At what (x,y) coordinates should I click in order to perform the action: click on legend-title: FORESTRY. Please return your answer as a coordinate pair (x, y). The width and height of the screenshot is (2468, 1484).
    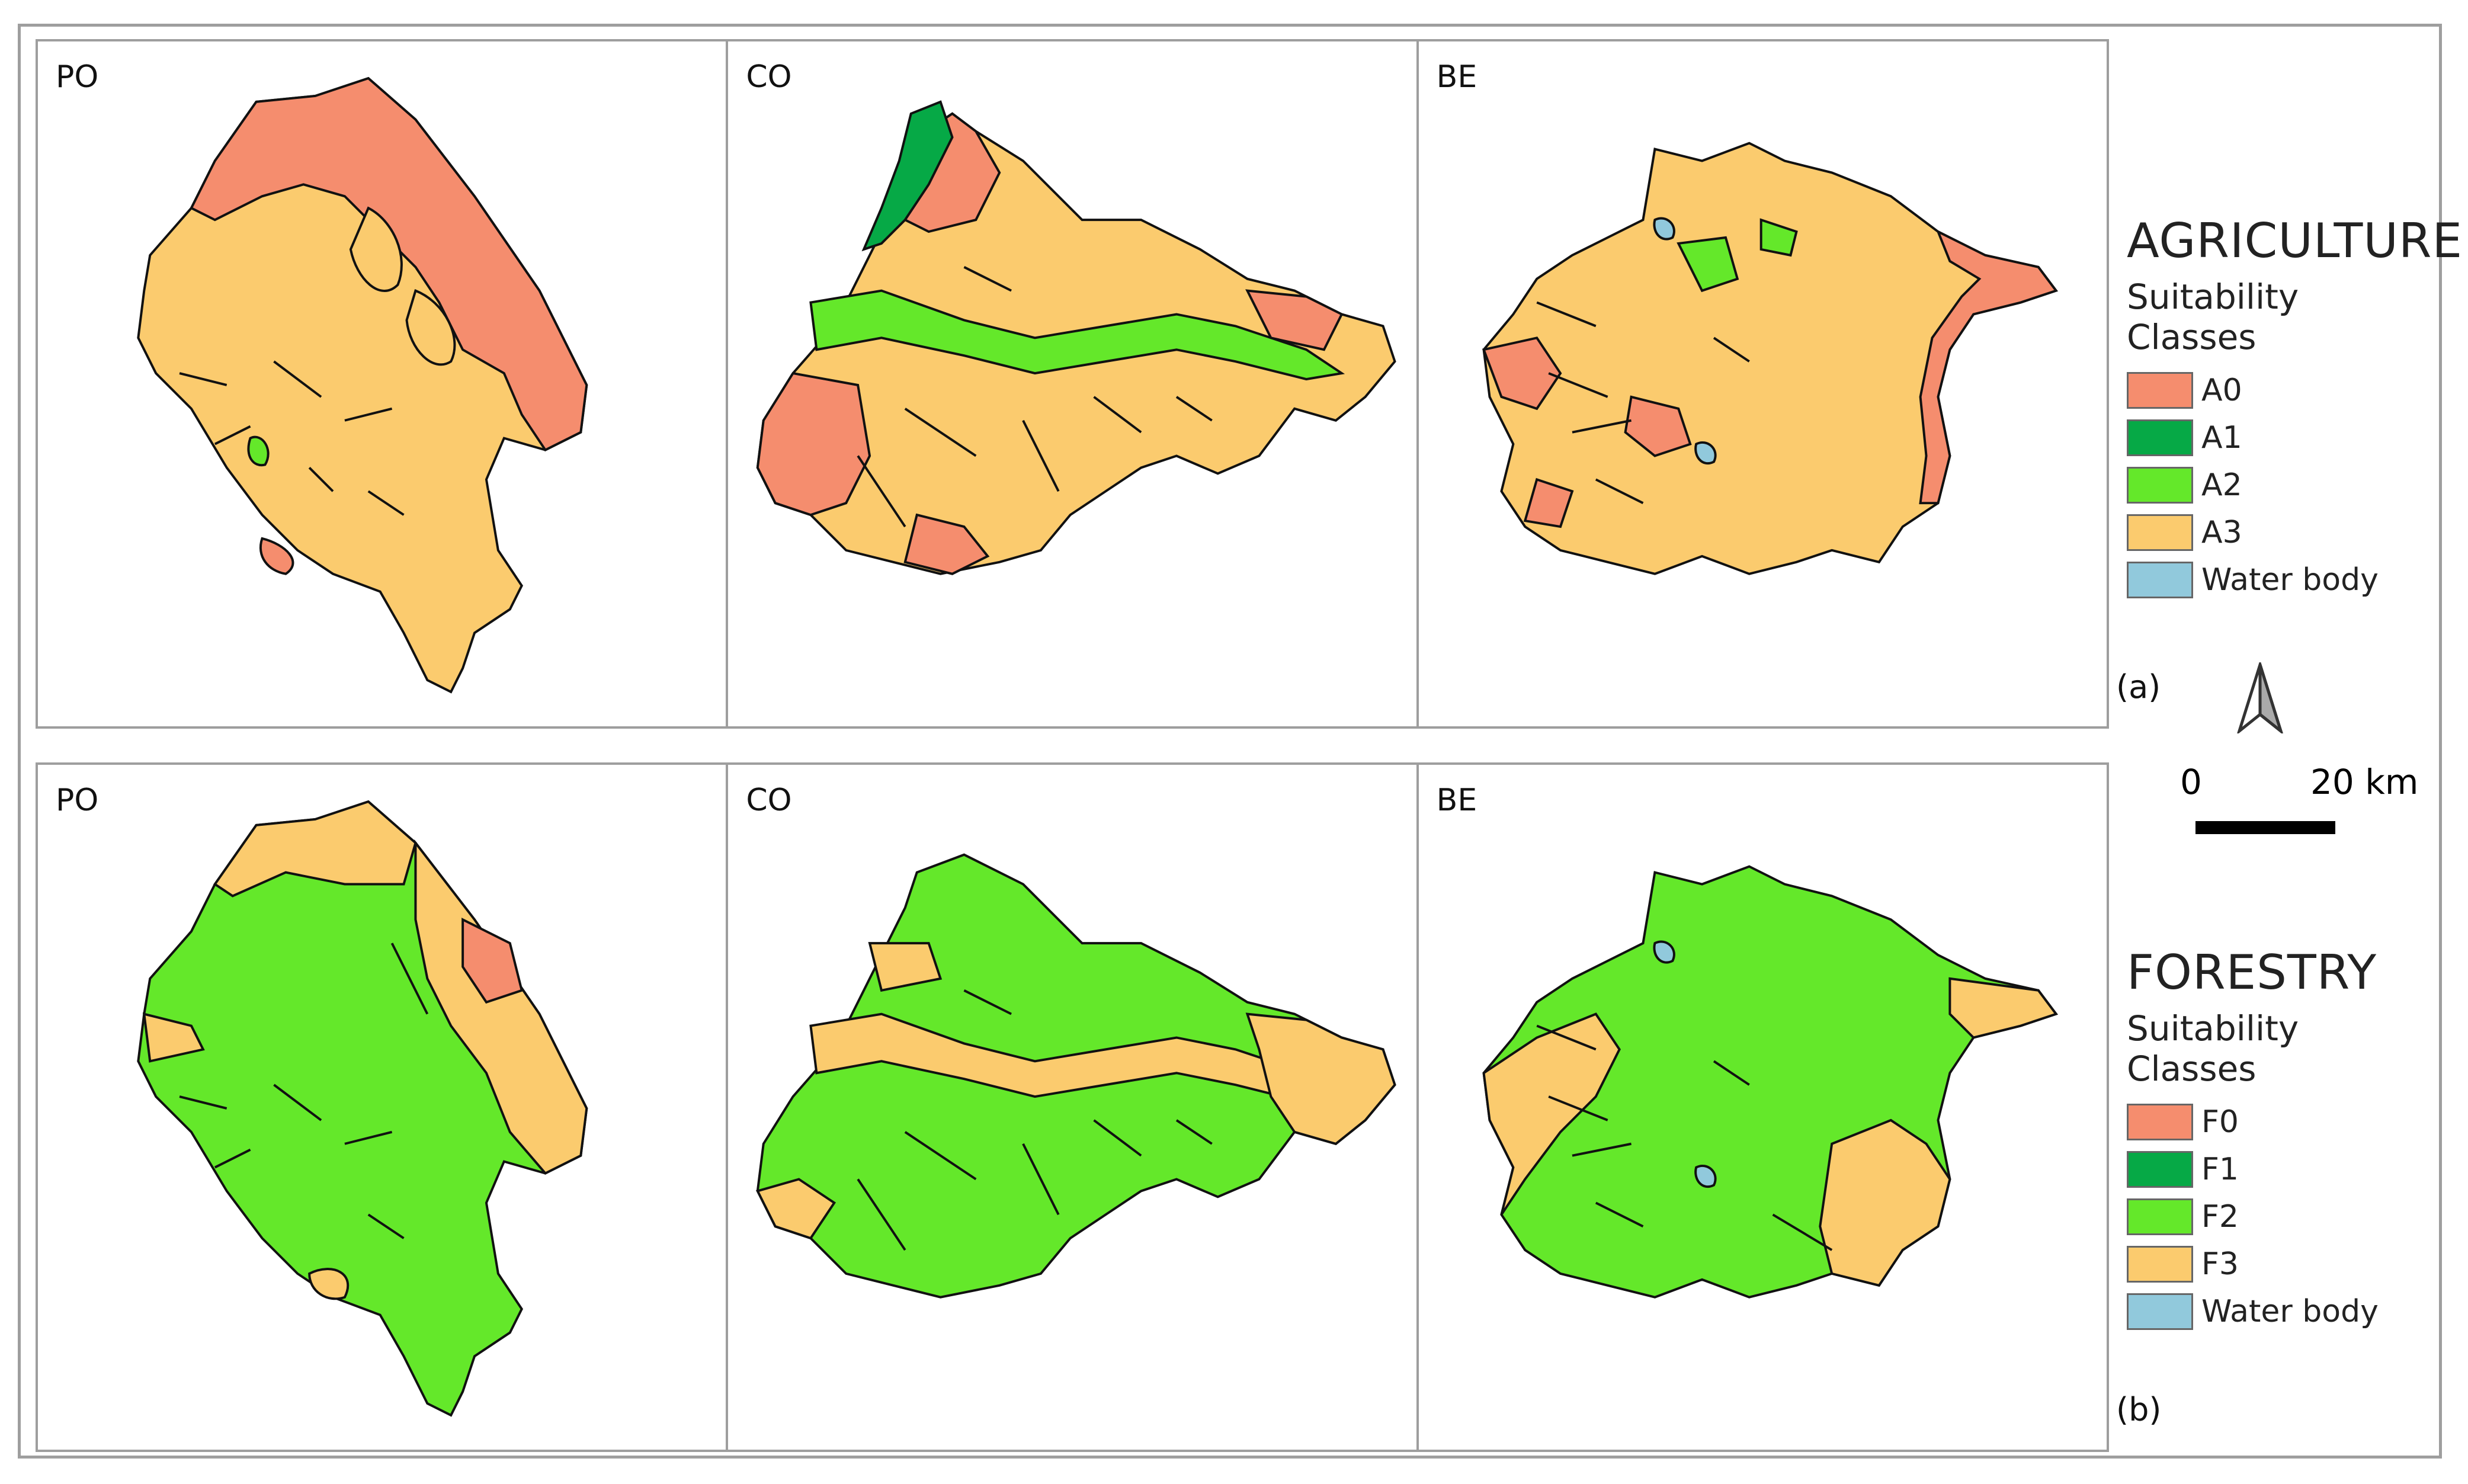
    Looking at the image, I should click on (2252, 972).